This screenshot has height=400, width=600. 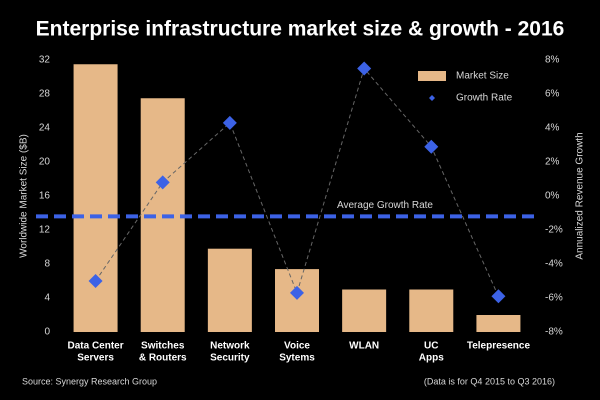 What do you see at coordinates (431, 346) in the screenshot?
I see `x-tick-label: UC` at bounding box center [431, 346].